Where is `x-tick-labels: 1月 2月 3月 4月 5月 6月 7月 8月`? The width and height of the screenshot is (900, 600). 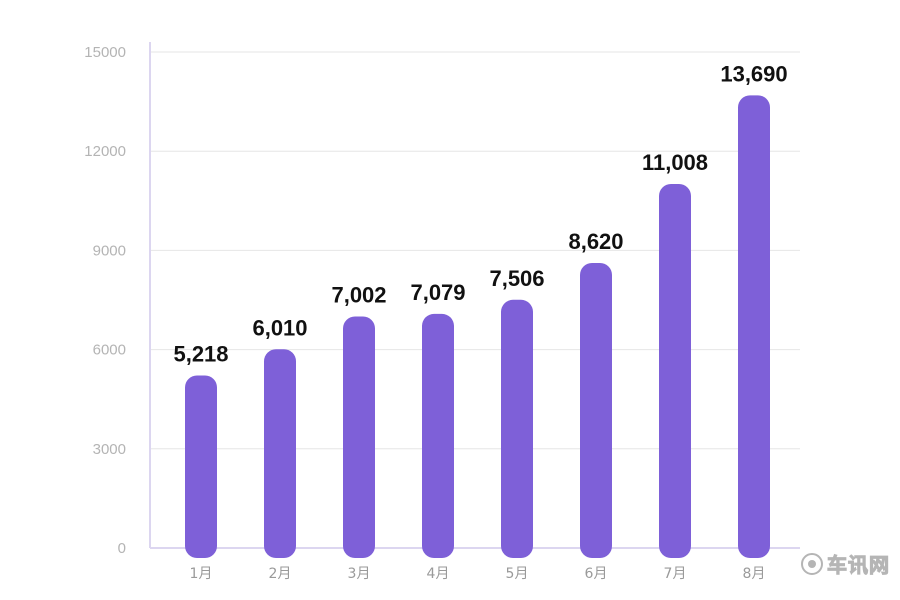
x-tick-labels: 1月 2月 3月 4月 5月 6月 7月 8月 is located at coordinates (478, 574).